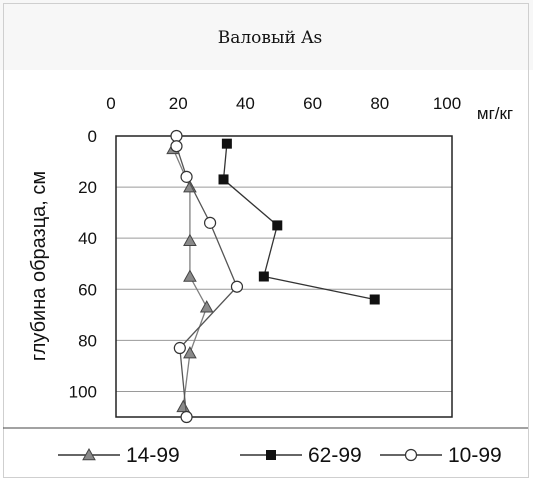 The image size is (533, 486). What do you see at coordinates (87, 289) in the screenshot?
I see `y-tick-label: 60` at bounding box center [87, 289].